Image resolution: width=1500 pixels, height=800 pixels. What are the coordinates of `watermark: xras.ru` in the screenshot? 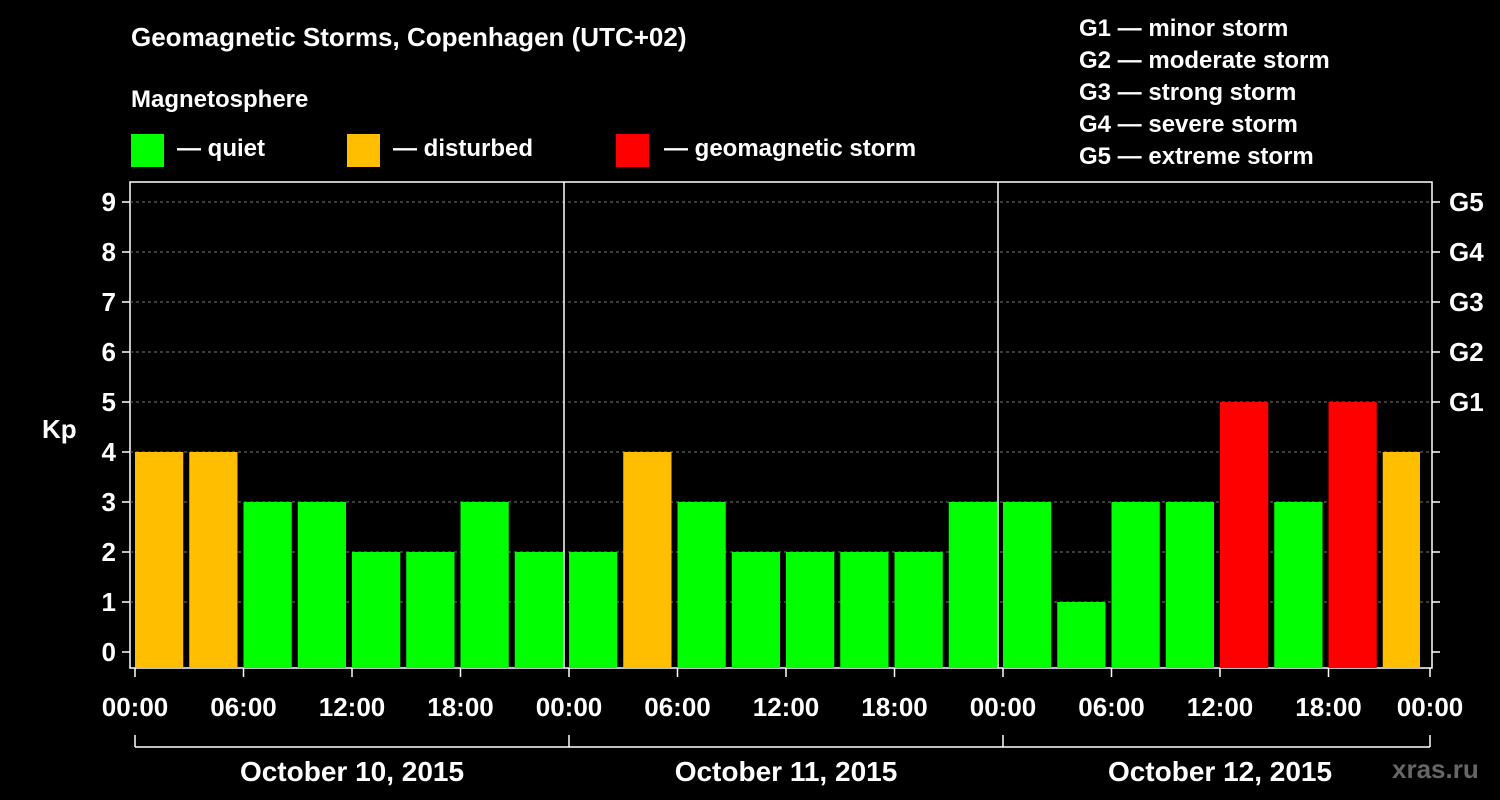 It's located at (1435, 769).